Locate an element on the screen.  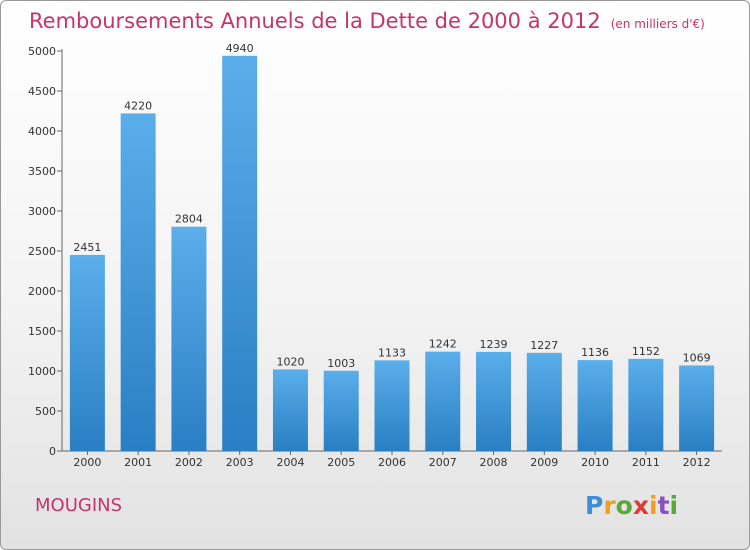
chart-y-tick-labels: 0 500 1000 1500 2000 2500 3000 3500 4000 4500 5000 is located at coordinates (42, 251).